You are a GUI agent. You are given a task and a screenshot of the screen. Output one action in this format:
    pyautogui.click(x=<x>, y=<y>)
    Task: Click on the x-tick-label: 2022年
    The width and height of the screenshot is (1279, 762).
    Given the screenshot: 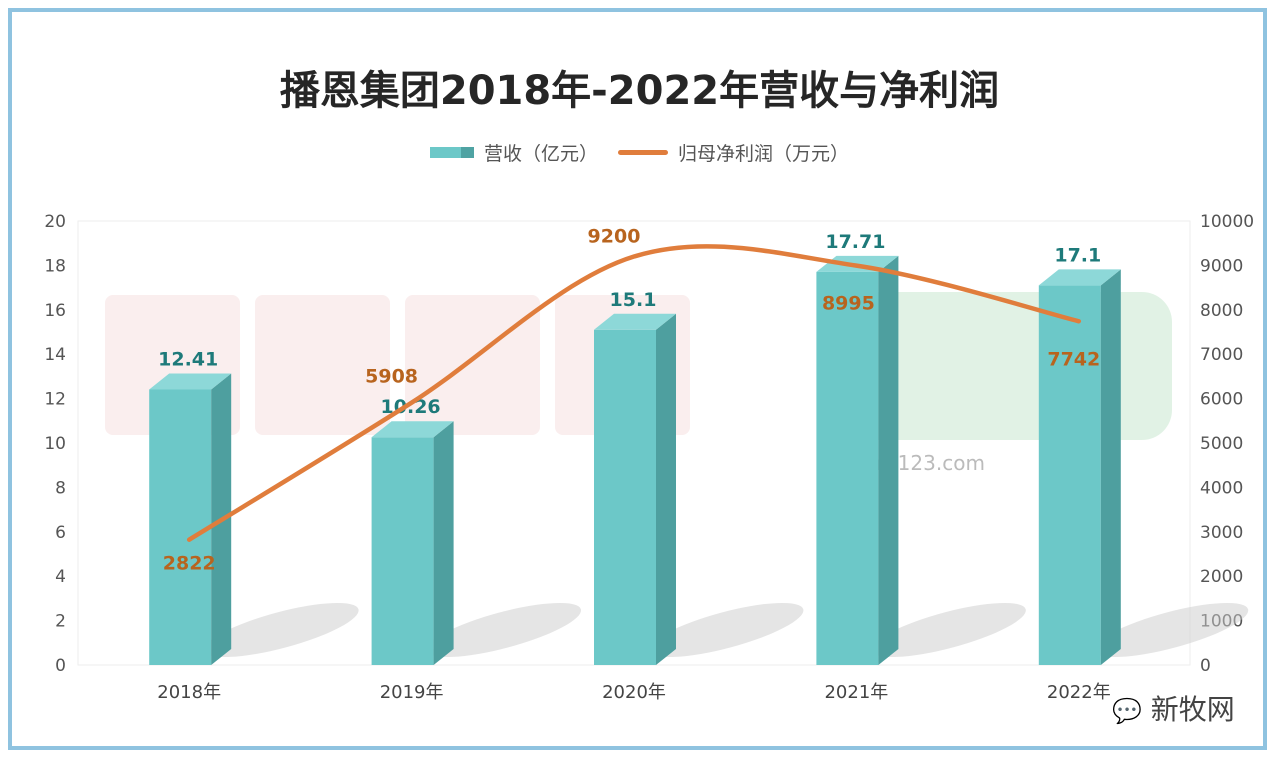 What is the action you would take?
    pyautogui.click(x=1079, y=692)
    